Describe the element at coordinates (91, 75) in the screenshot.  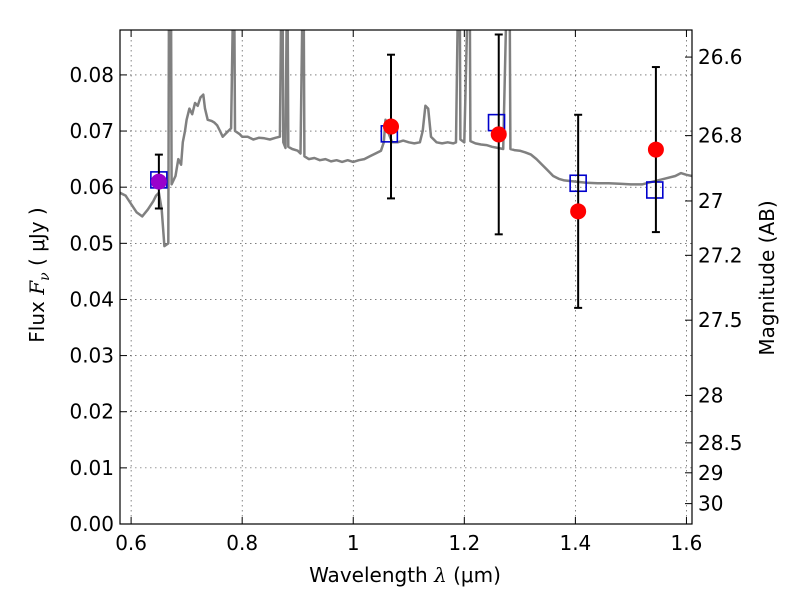
I see `y-tick-label: 0.08` at that location.